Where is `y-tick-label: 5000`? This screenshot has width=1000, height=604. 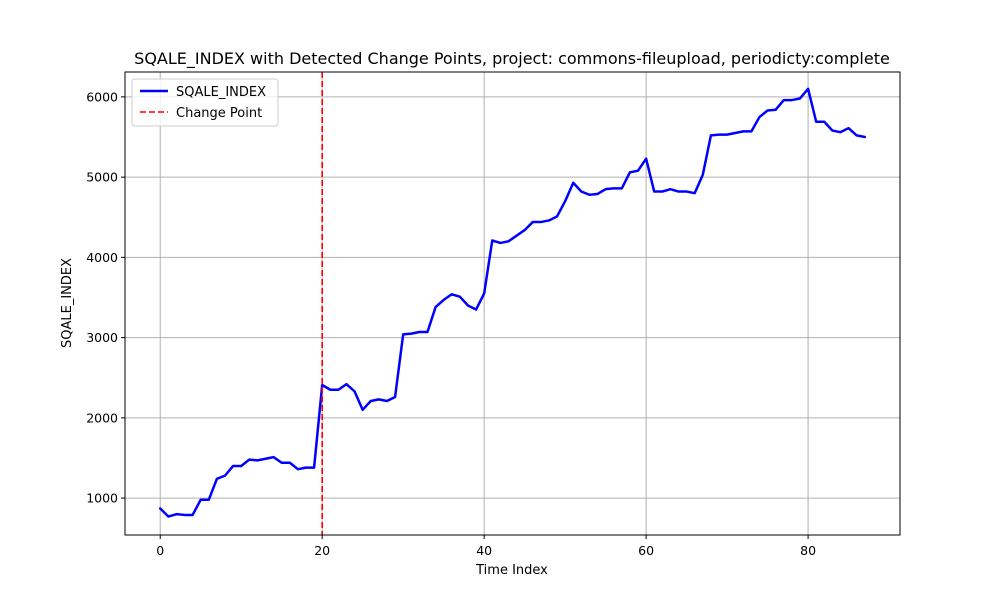 y-tick-label: 5000 is located at coordinates (102, 177).